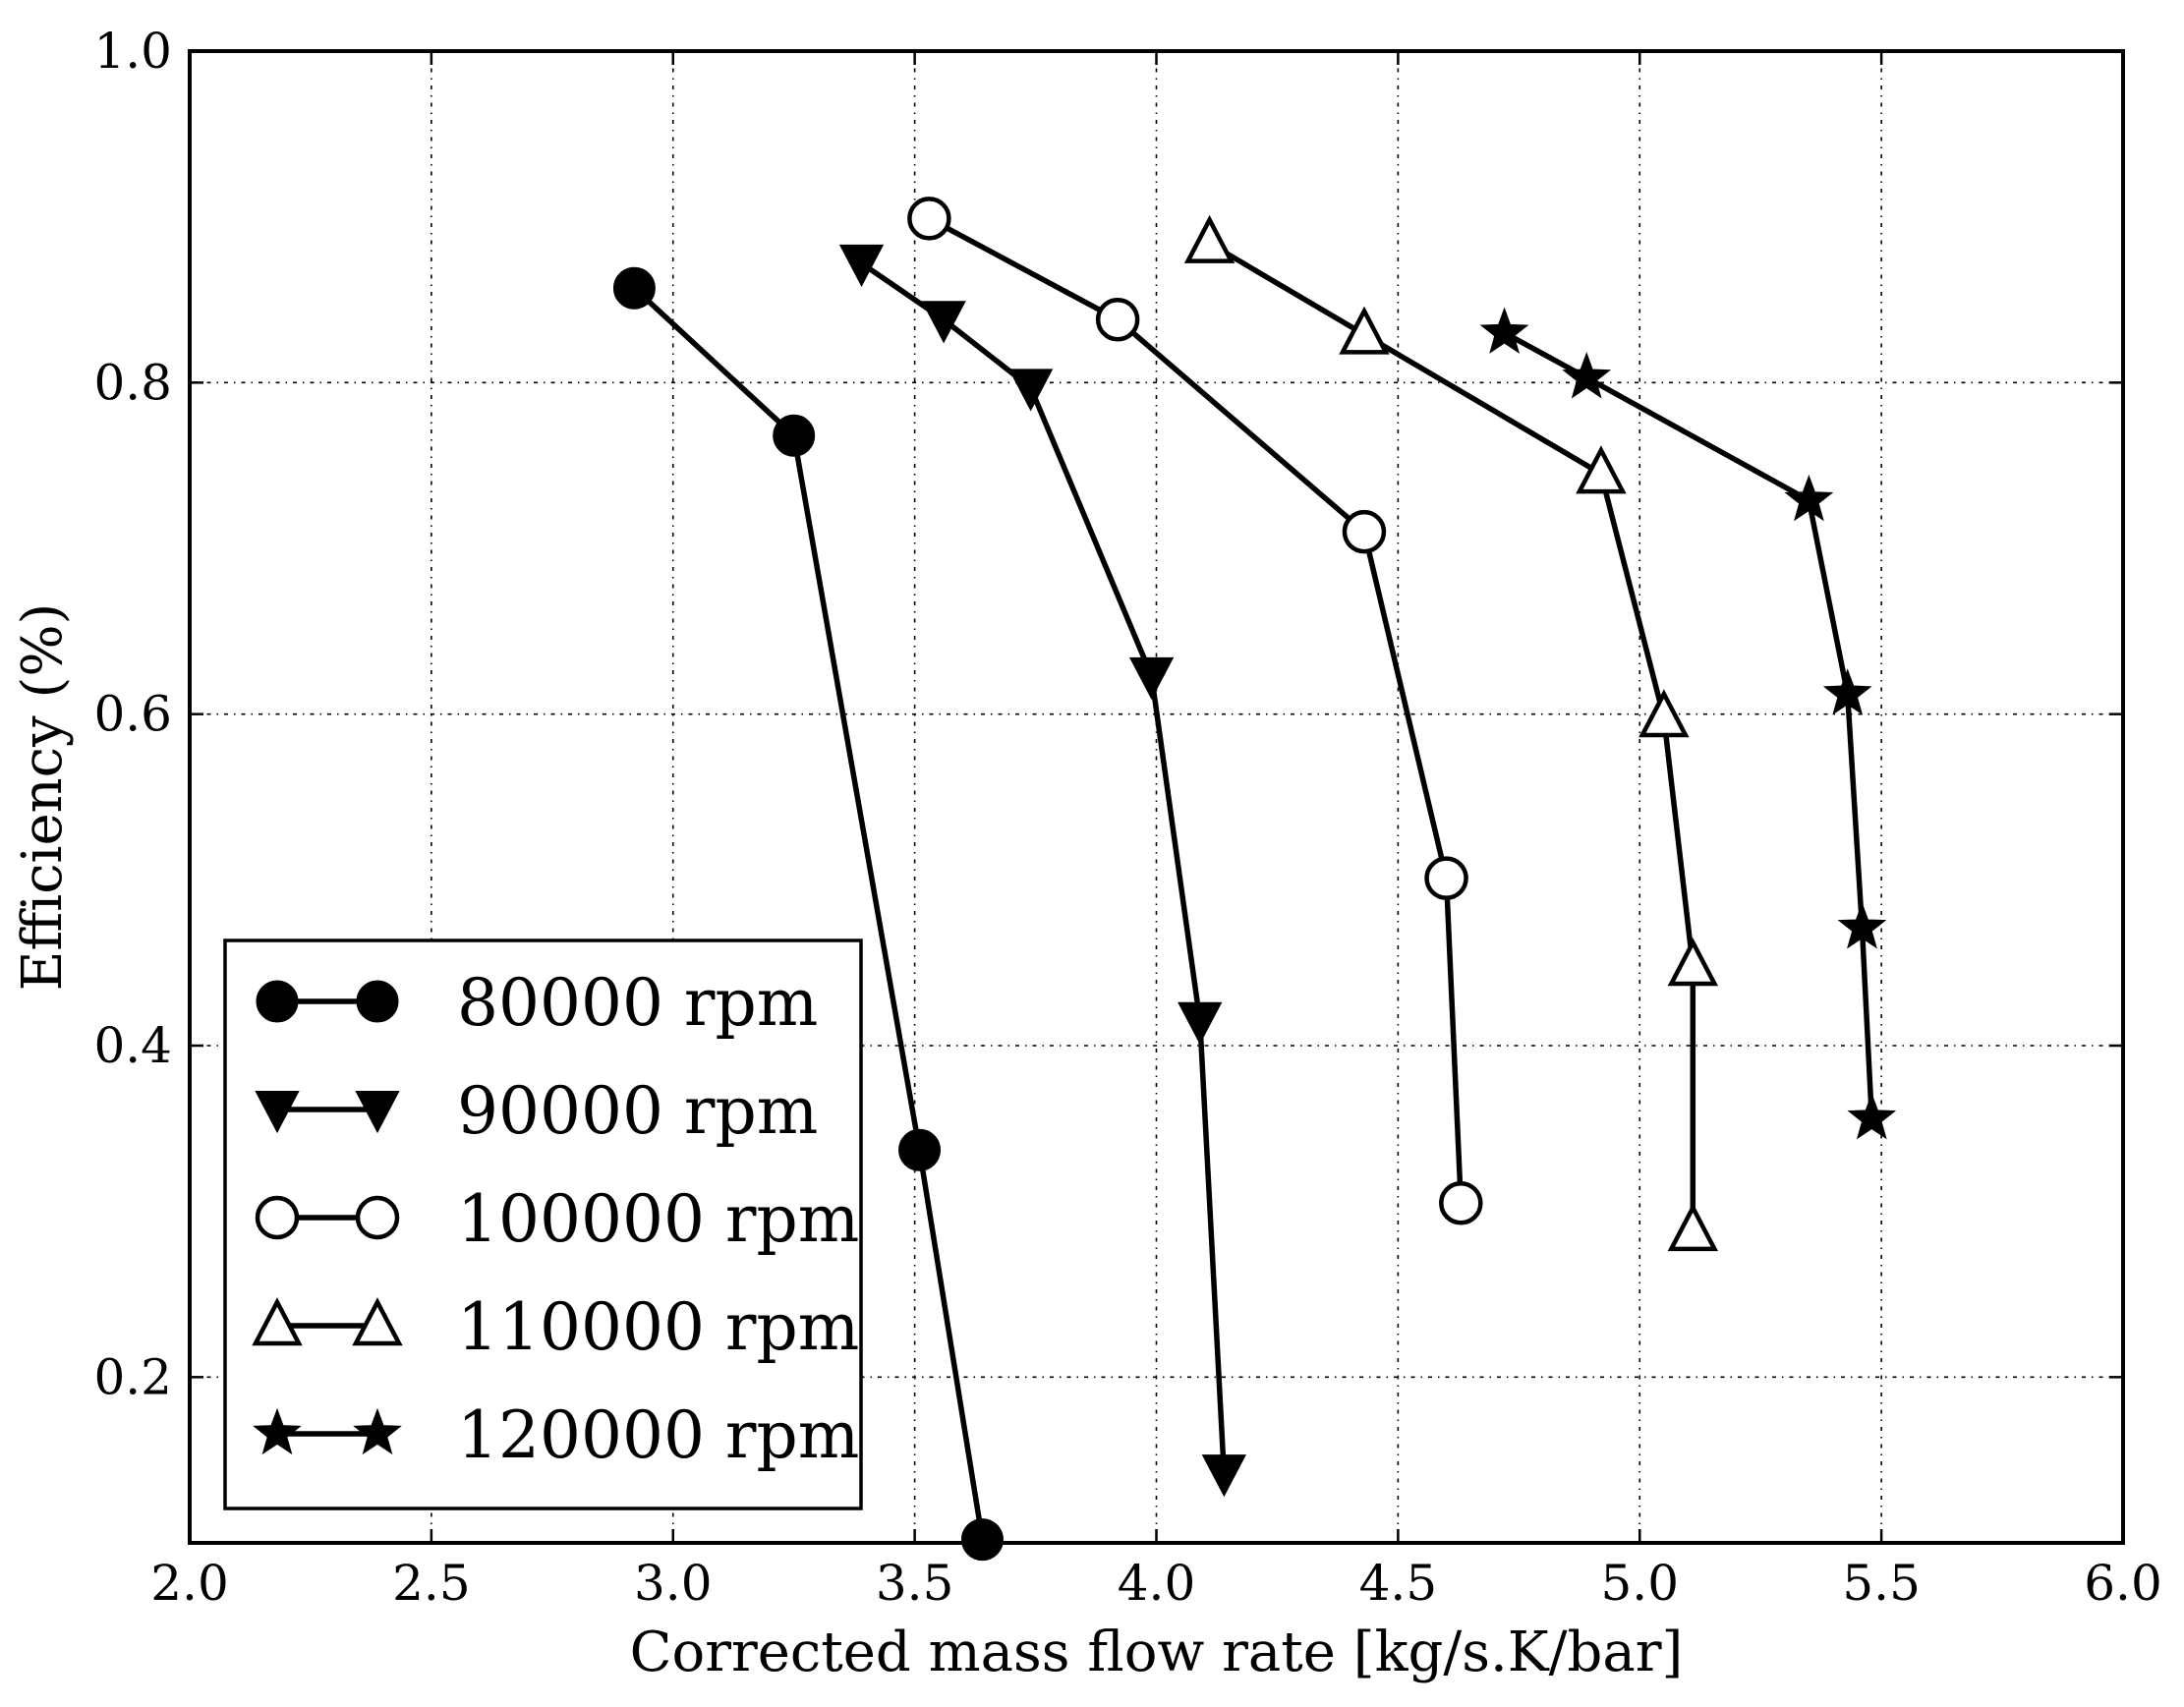 The image size is (2184, 1707). I want to click on x-tick-label: 4.0, so click(1157, 1584).